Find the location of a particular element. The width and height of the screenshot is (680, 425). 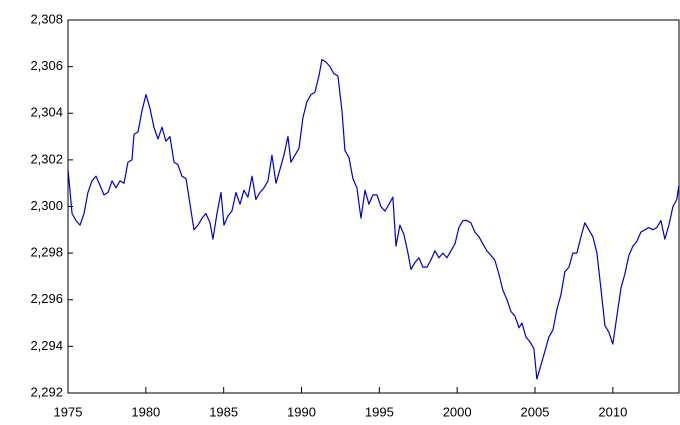

y-tick-label: 2,292 is located at coordinates (46, 391).